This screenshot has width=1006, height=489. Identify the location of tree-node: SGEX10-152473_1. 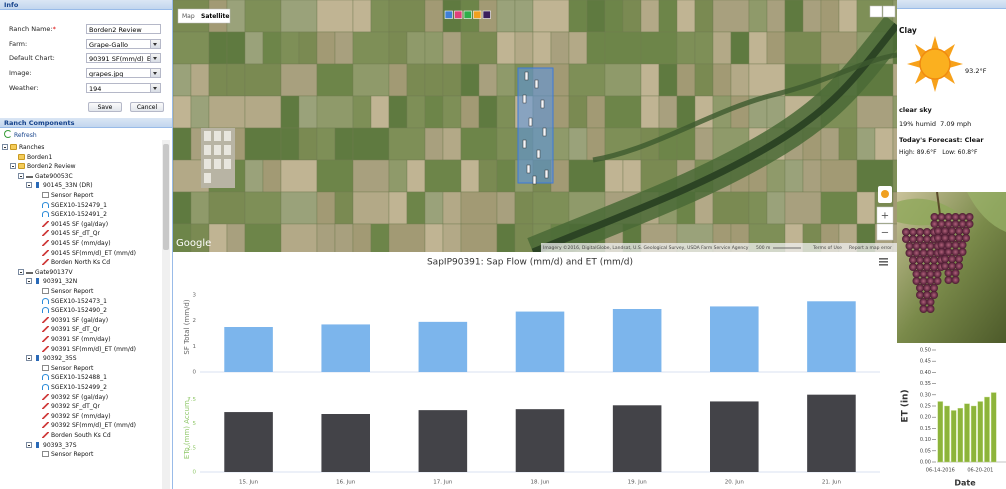
(96, 301).